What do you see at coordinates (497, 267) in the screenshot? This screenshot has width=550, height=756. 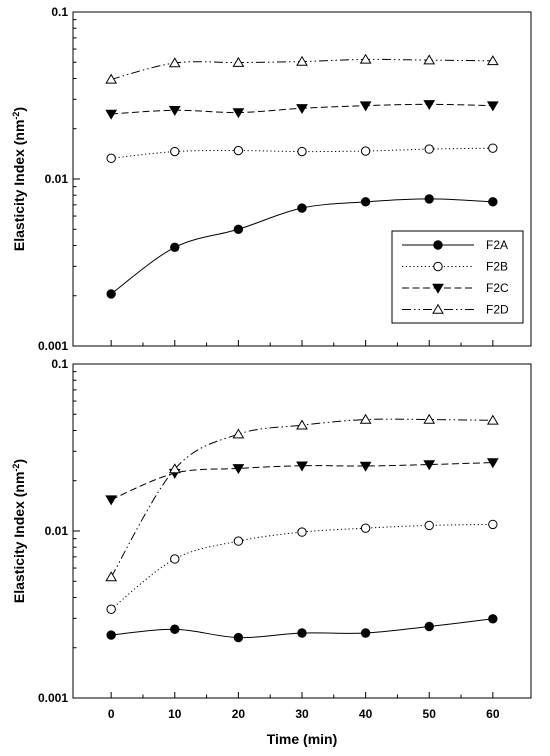 I see `legend-label: F2B` at bounding box center [497, 267].